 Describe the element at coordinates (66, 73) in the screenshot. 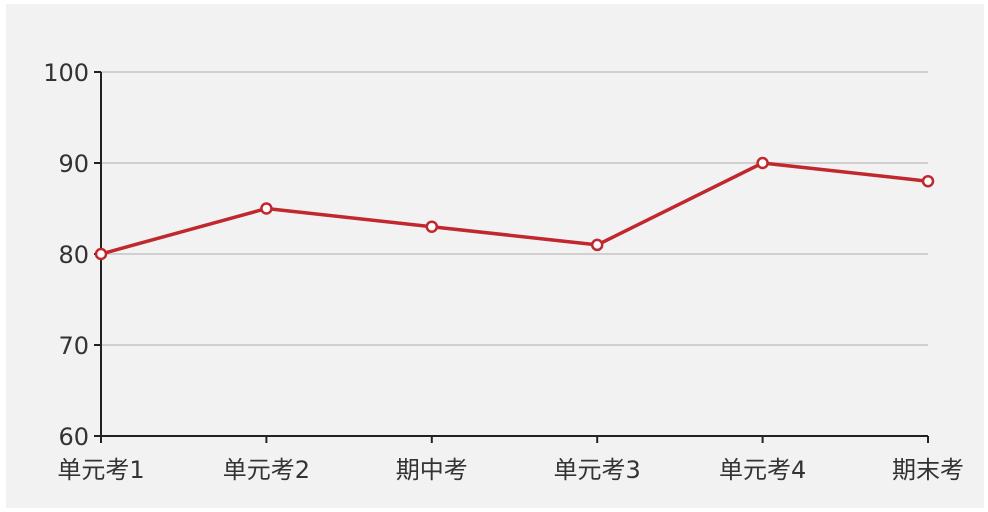

I see `y-tick-label: 100` at that location.